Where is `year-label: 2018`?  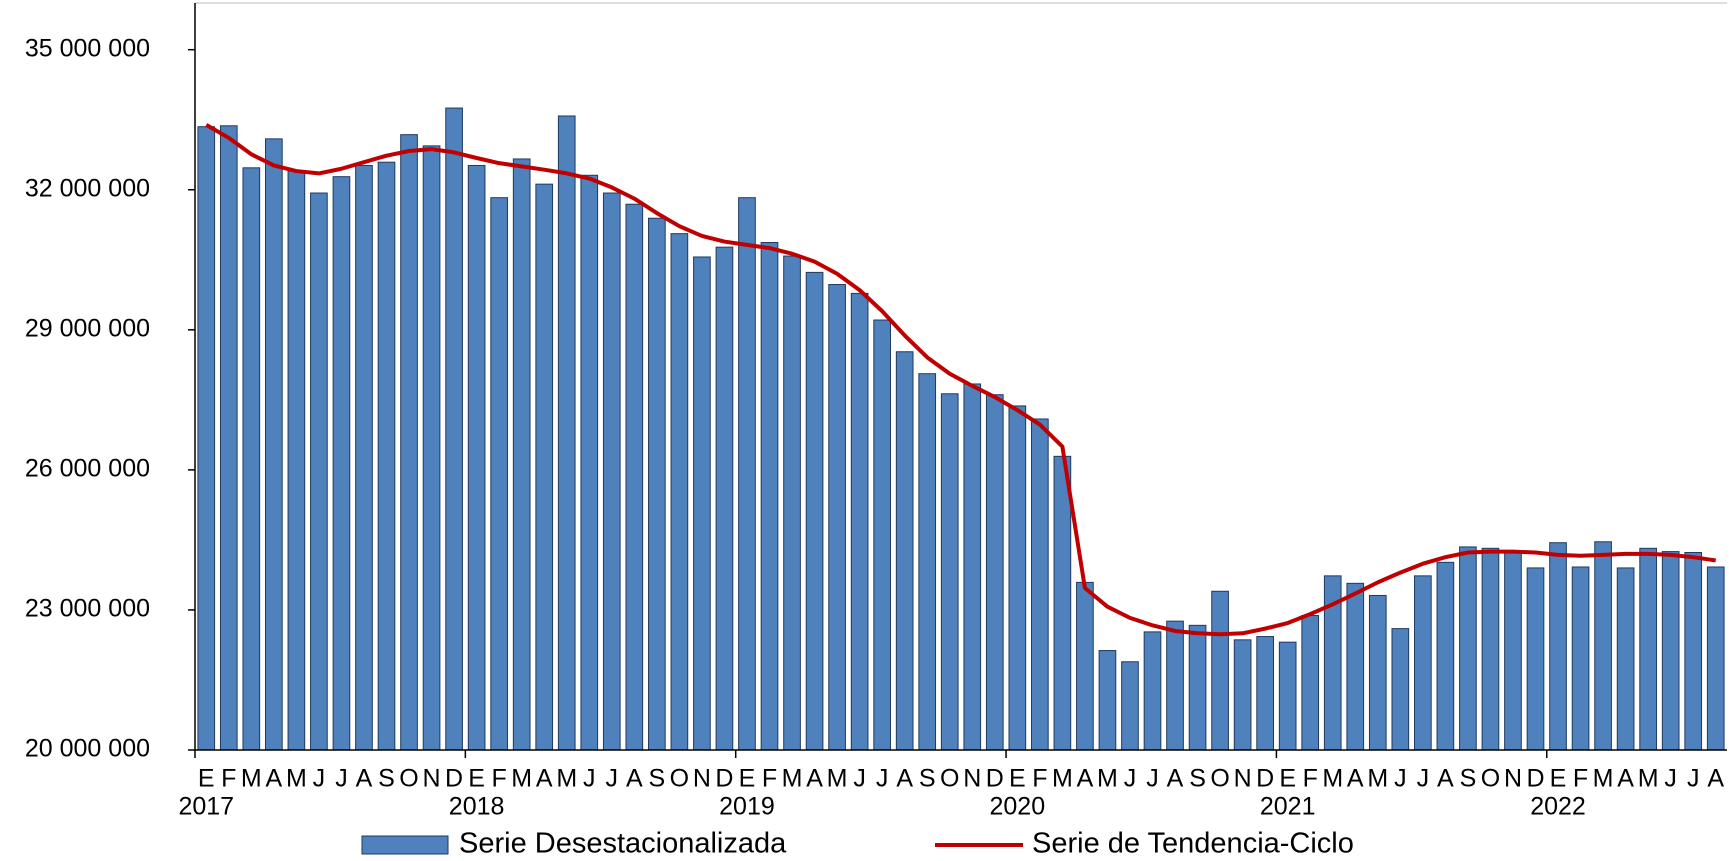 year-label: 2018 is located at coordinates (477, 807).